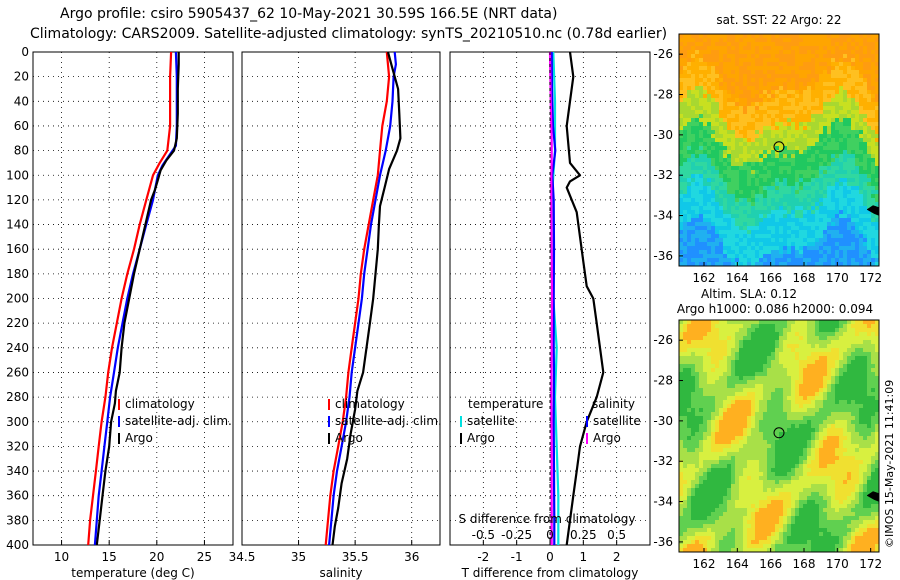  I want to click on salinity-series-satellite-adj-clim-, so click(362, 298).